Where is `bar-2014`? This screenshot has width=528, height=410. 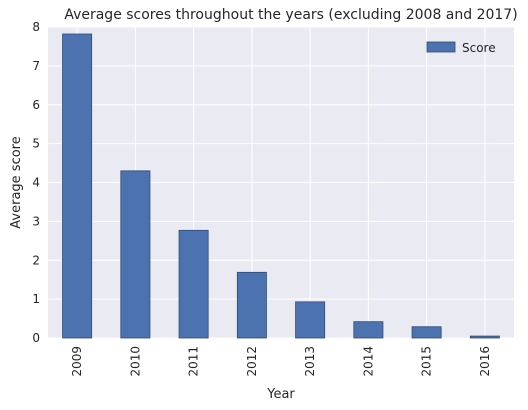
bar-2014 is located at coordinates (368, 330).